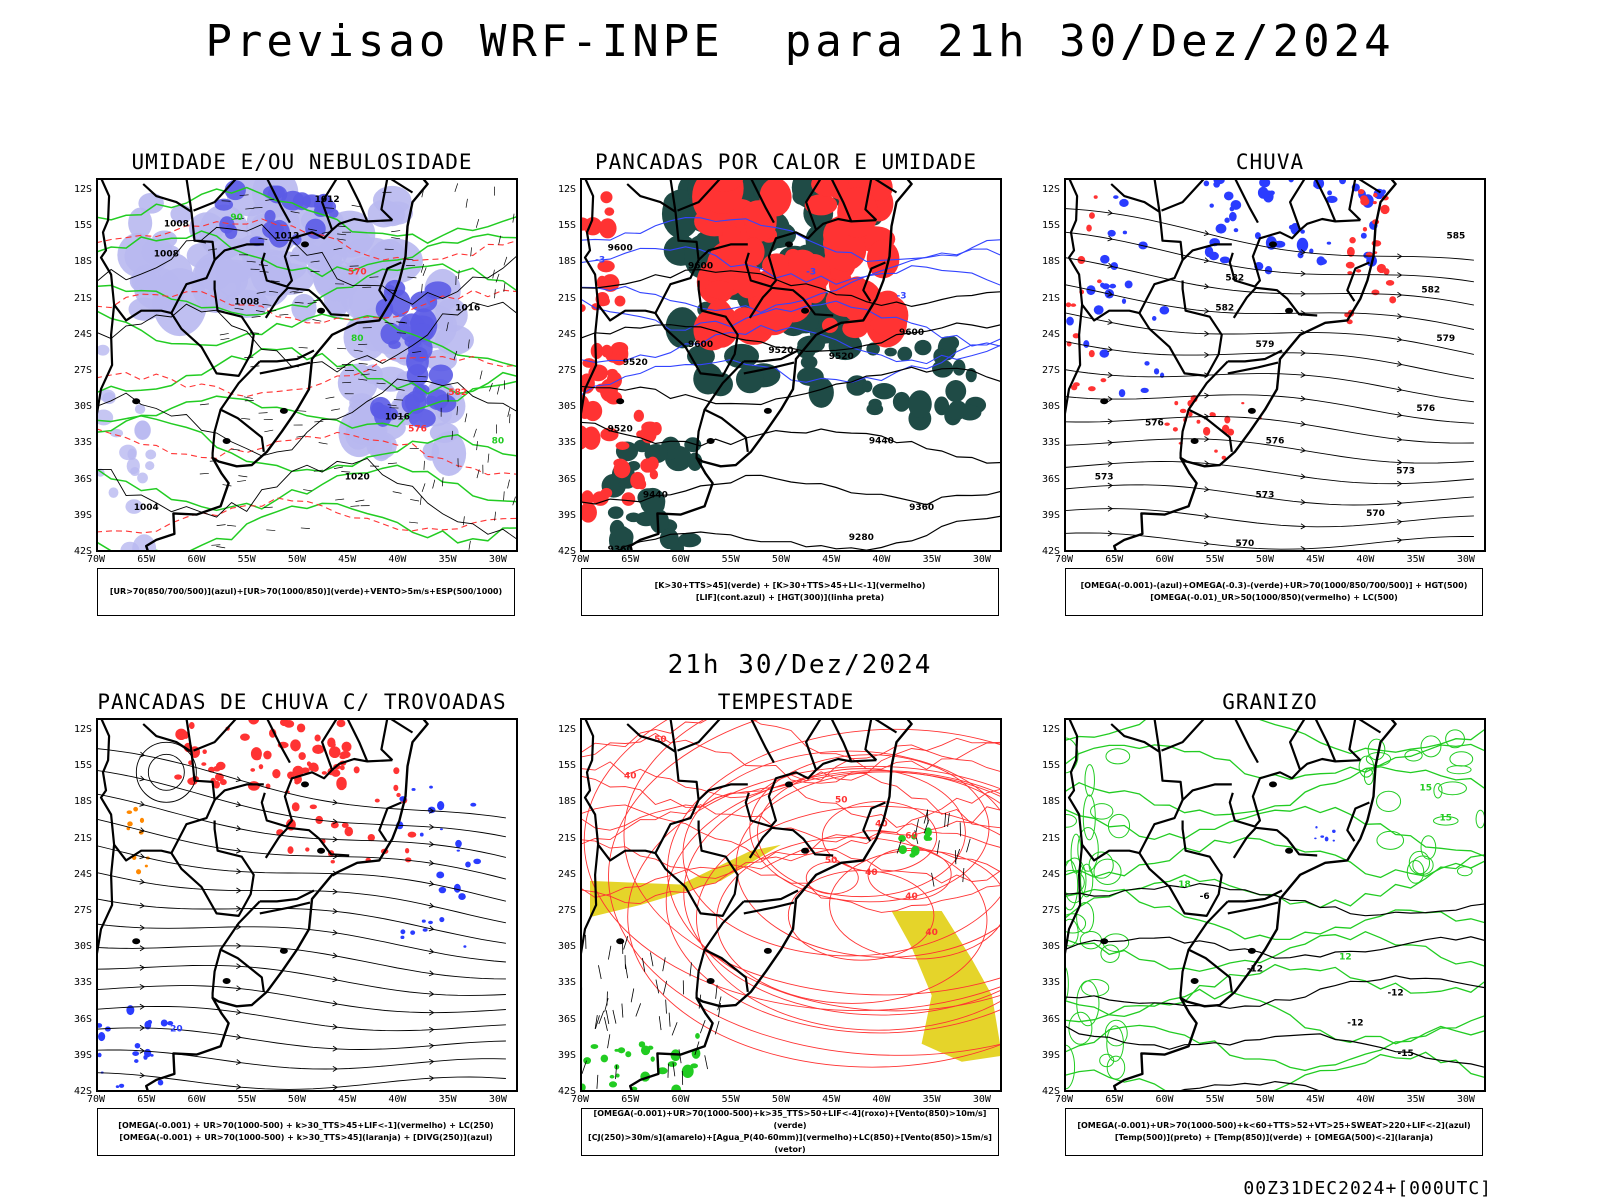  What do you see at coordinates (1345, 957) in the screenshot?
I see `contour-label: 12` at bounding box center [1345, 957].